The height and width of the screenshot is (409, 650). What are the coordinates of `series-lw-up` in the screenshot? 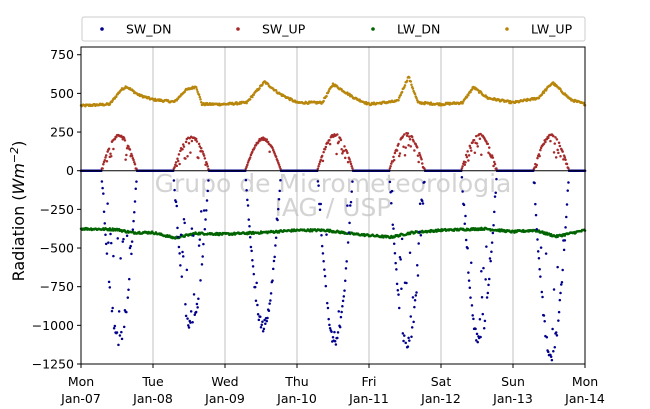 It's located at (333, 91).